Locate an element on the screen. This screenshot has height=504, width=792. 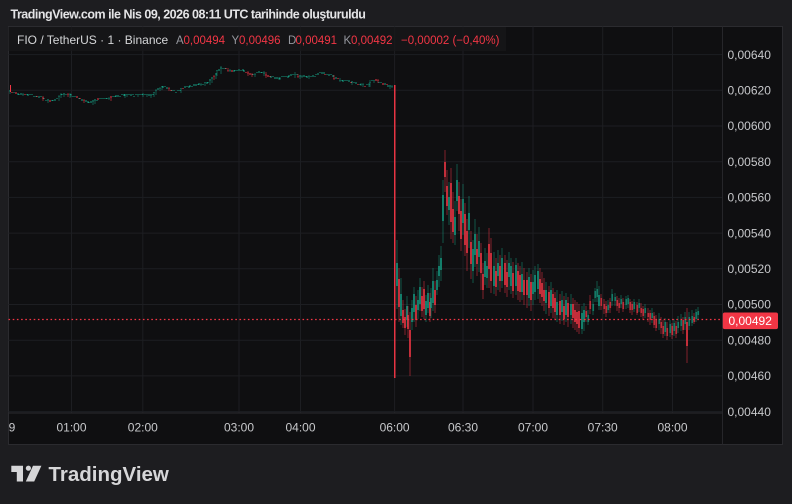
svg-text: 06:00 is located at coordinates (395, 428).